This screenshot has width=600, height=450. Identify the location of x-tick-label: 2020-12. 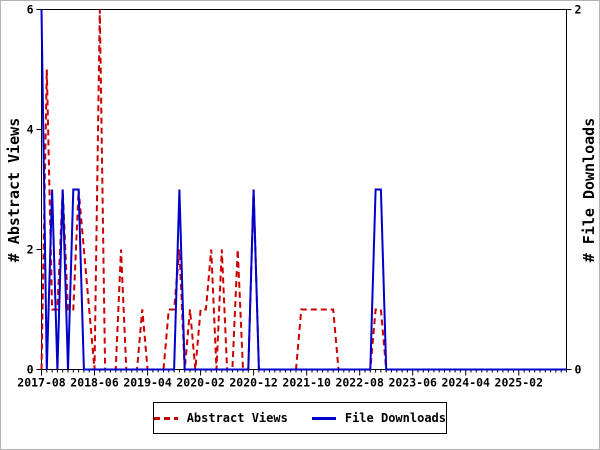
(253, 383).